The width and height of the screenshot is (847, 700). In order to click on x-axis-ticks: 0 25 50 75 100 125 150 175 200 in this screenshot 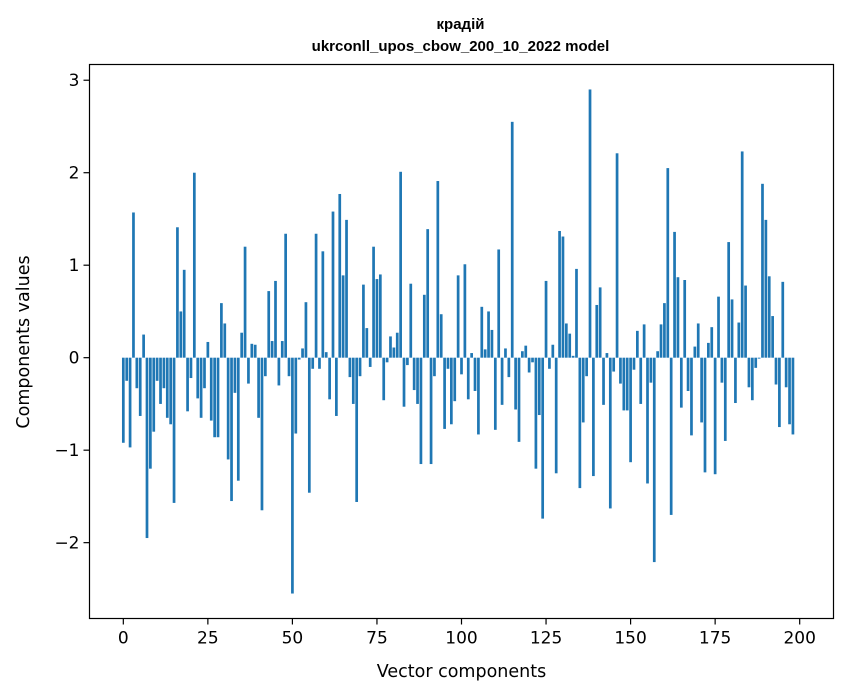, I will do `click(467, 633)`.